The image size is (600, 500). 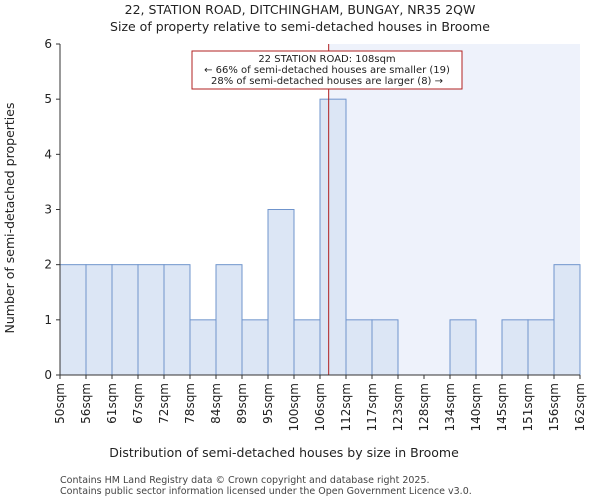 What do you see at coordinates (567, 320) in the screenshot?
I see `bar-156sqm` at bounding box center [567, 320].